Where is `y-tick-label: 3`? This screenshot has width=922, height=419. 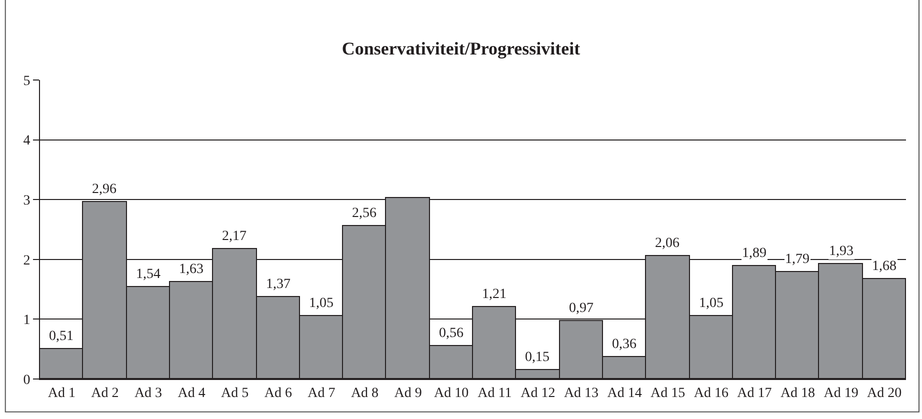
y-tick-label: 3 is located at coordinates (26, 201).